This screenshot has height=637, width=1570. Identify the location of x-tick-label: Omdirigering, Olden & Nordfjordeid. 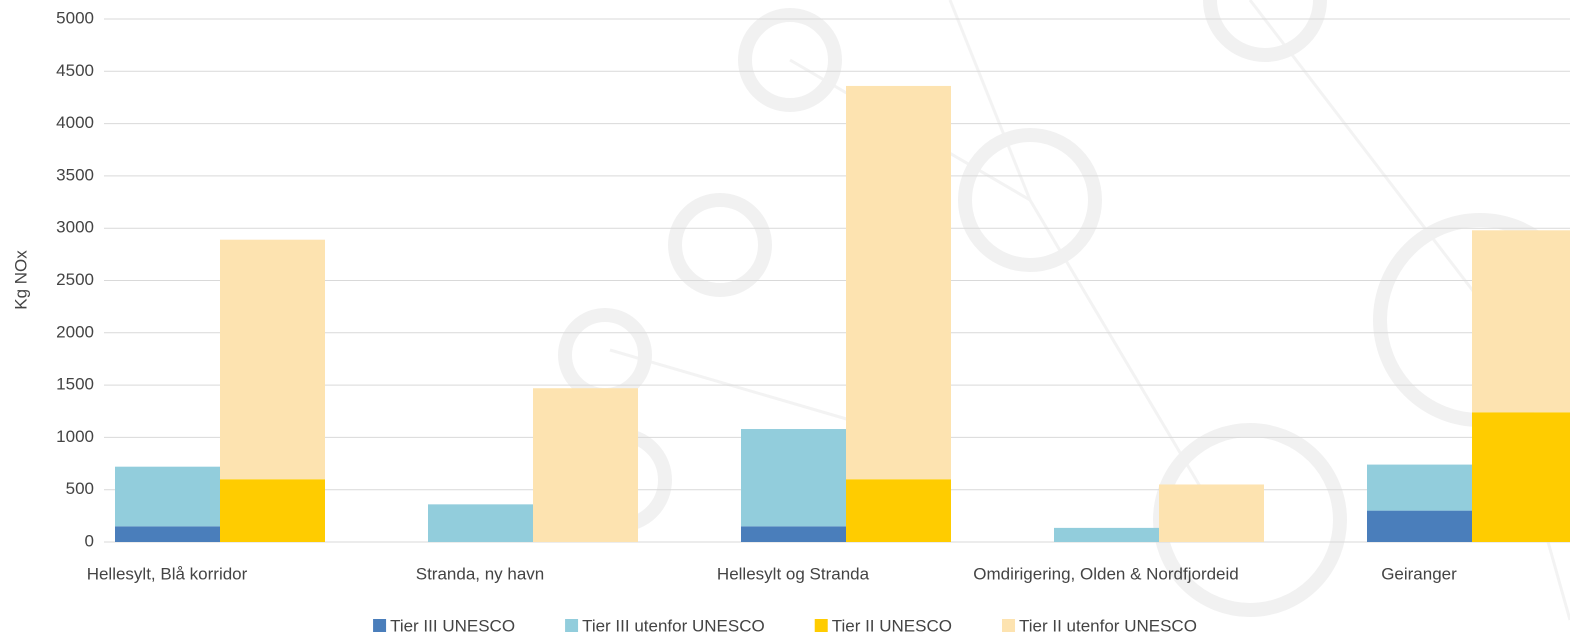
(1106, 573).